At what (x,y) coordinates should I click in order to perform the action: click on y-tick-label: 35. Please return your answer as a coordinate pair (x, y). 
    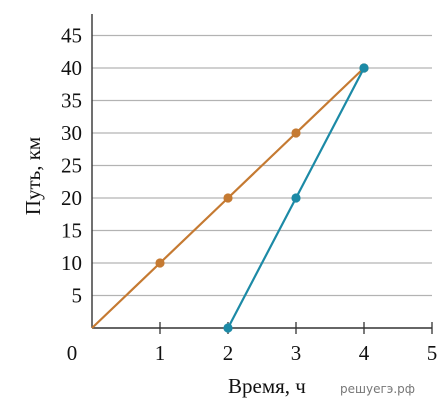
    Looking at the image, I should click on (71, 101).